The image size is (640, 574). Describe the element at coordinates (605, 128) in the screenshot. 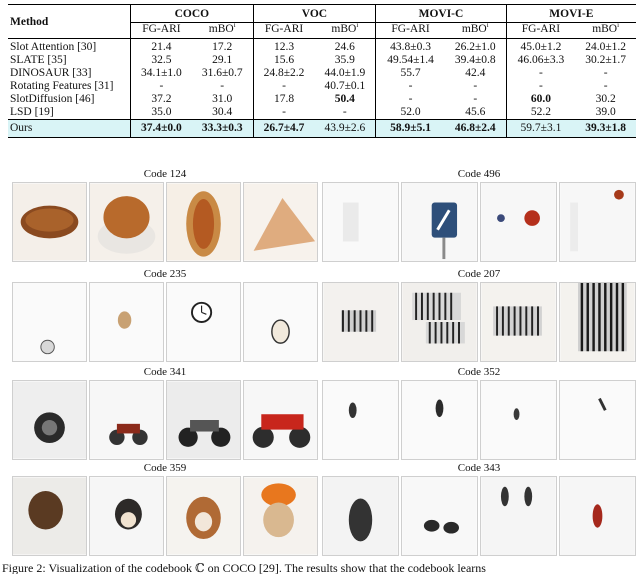

I see `table-cell: 39.3±1.8` at that location.